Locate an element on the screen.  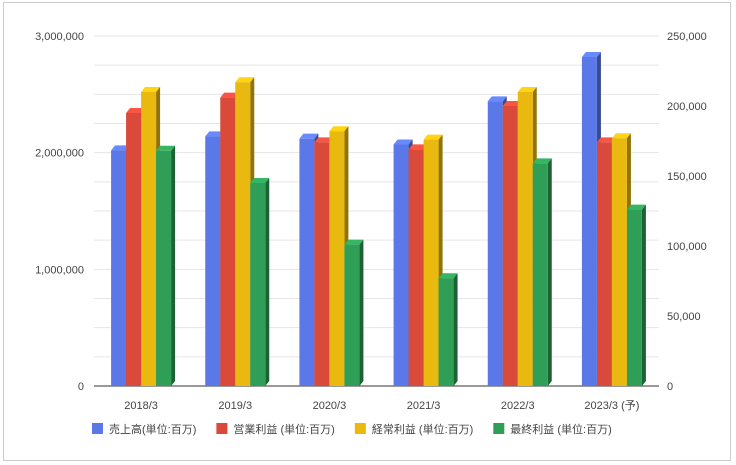
right-axis-tick-label: 0 is located at coordinates (670, 387).